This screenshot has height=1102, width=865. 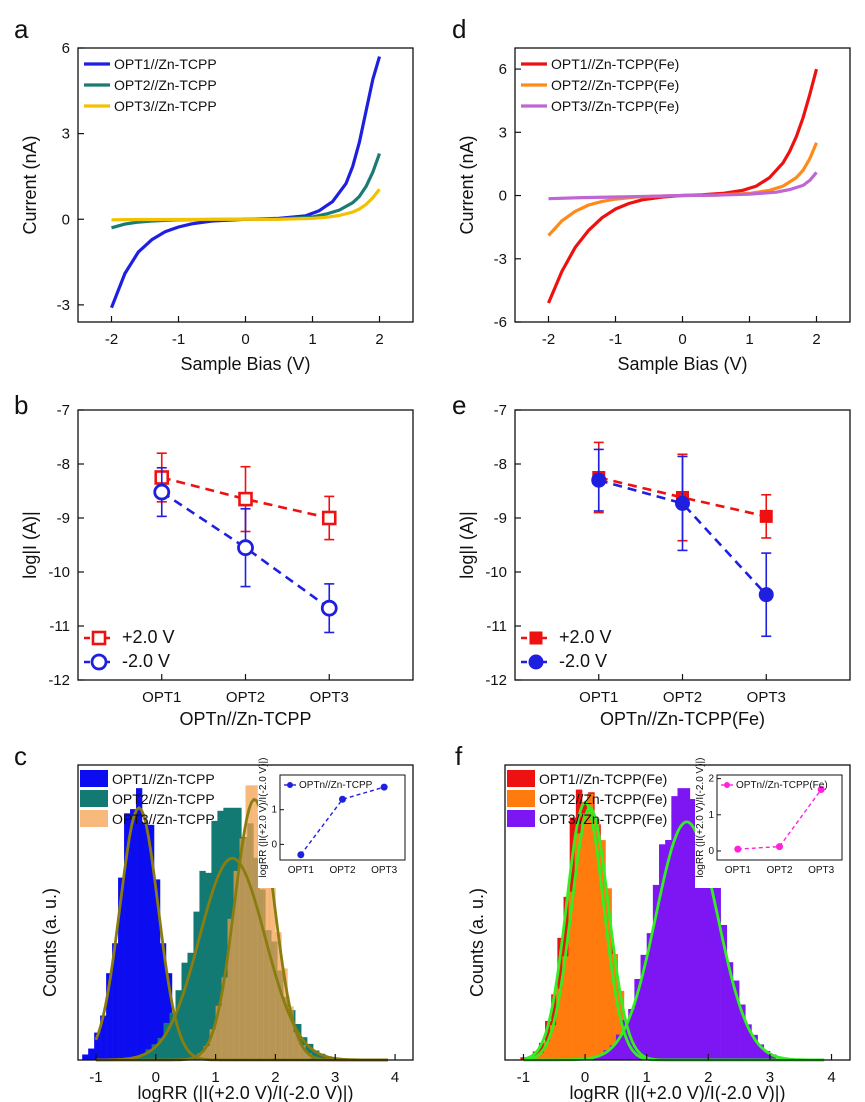 I want to click on legend-label: OPT3//Zn-TCPP(Fe), so click(x=615, y=106).